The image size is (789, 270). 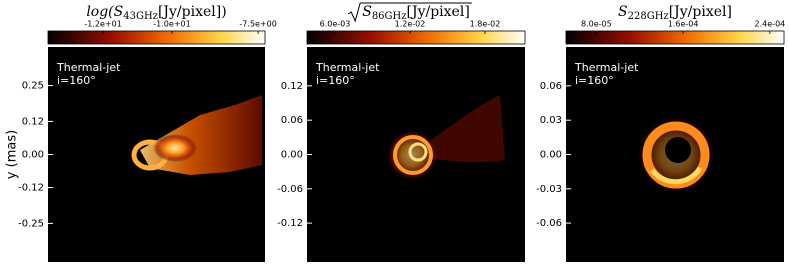 What do you see at coordinates (12, 154) in the screenshot?
I see `y-axis-label: y (mas)` at bounding box center [12, 154].